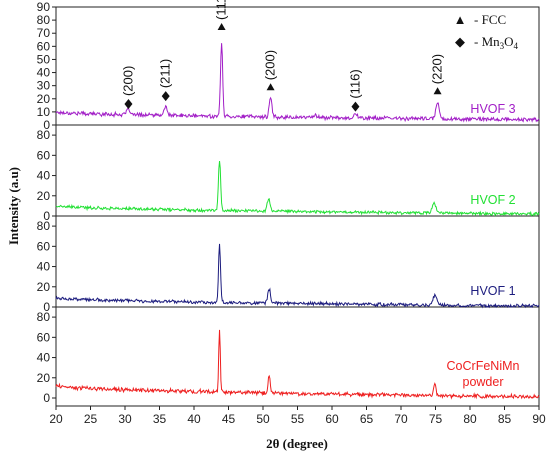  What do you see at coordinates (436, 419) in the screenshot?
I see `x-tick-label: 75` at bounding box center [436, 419].